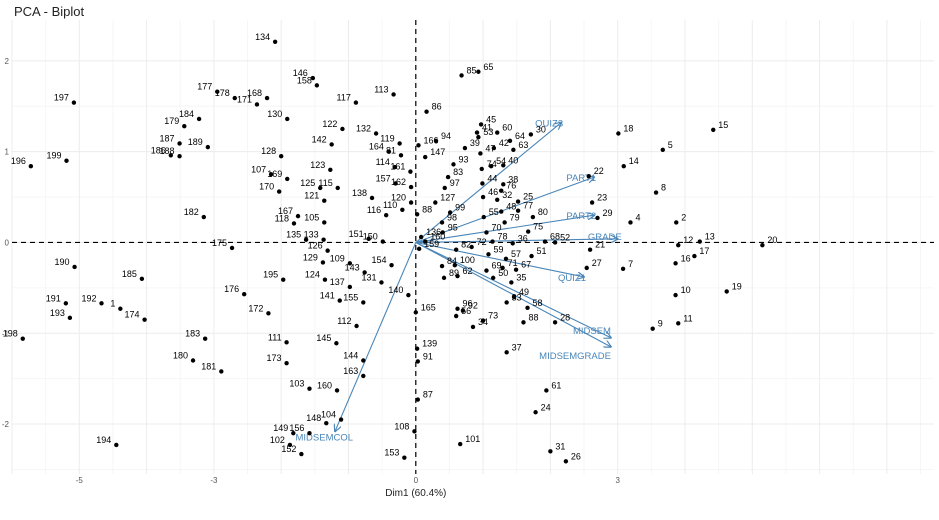 Image resolution: width=939 pixels, height=520 pixels. What do you see at coordinates (324, 385) in the screenshot?
I see `point-label: 160` at bounding box center [324, 385].